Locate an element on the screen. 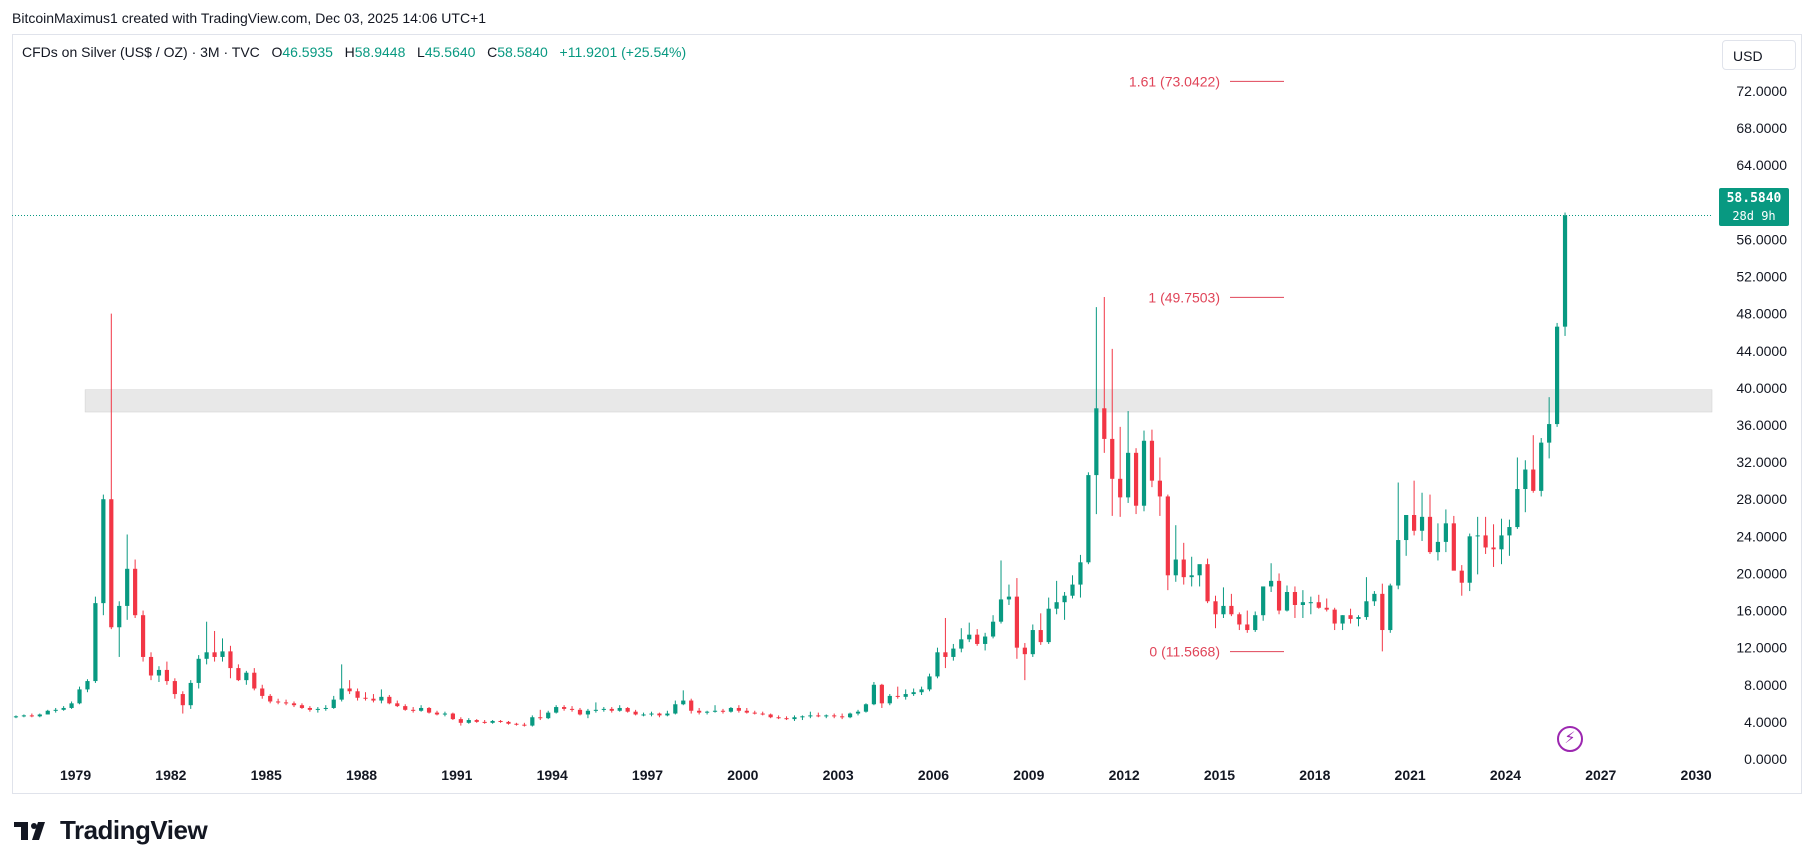  legend-high: 58.9448 is located at coordinates (380, 52).